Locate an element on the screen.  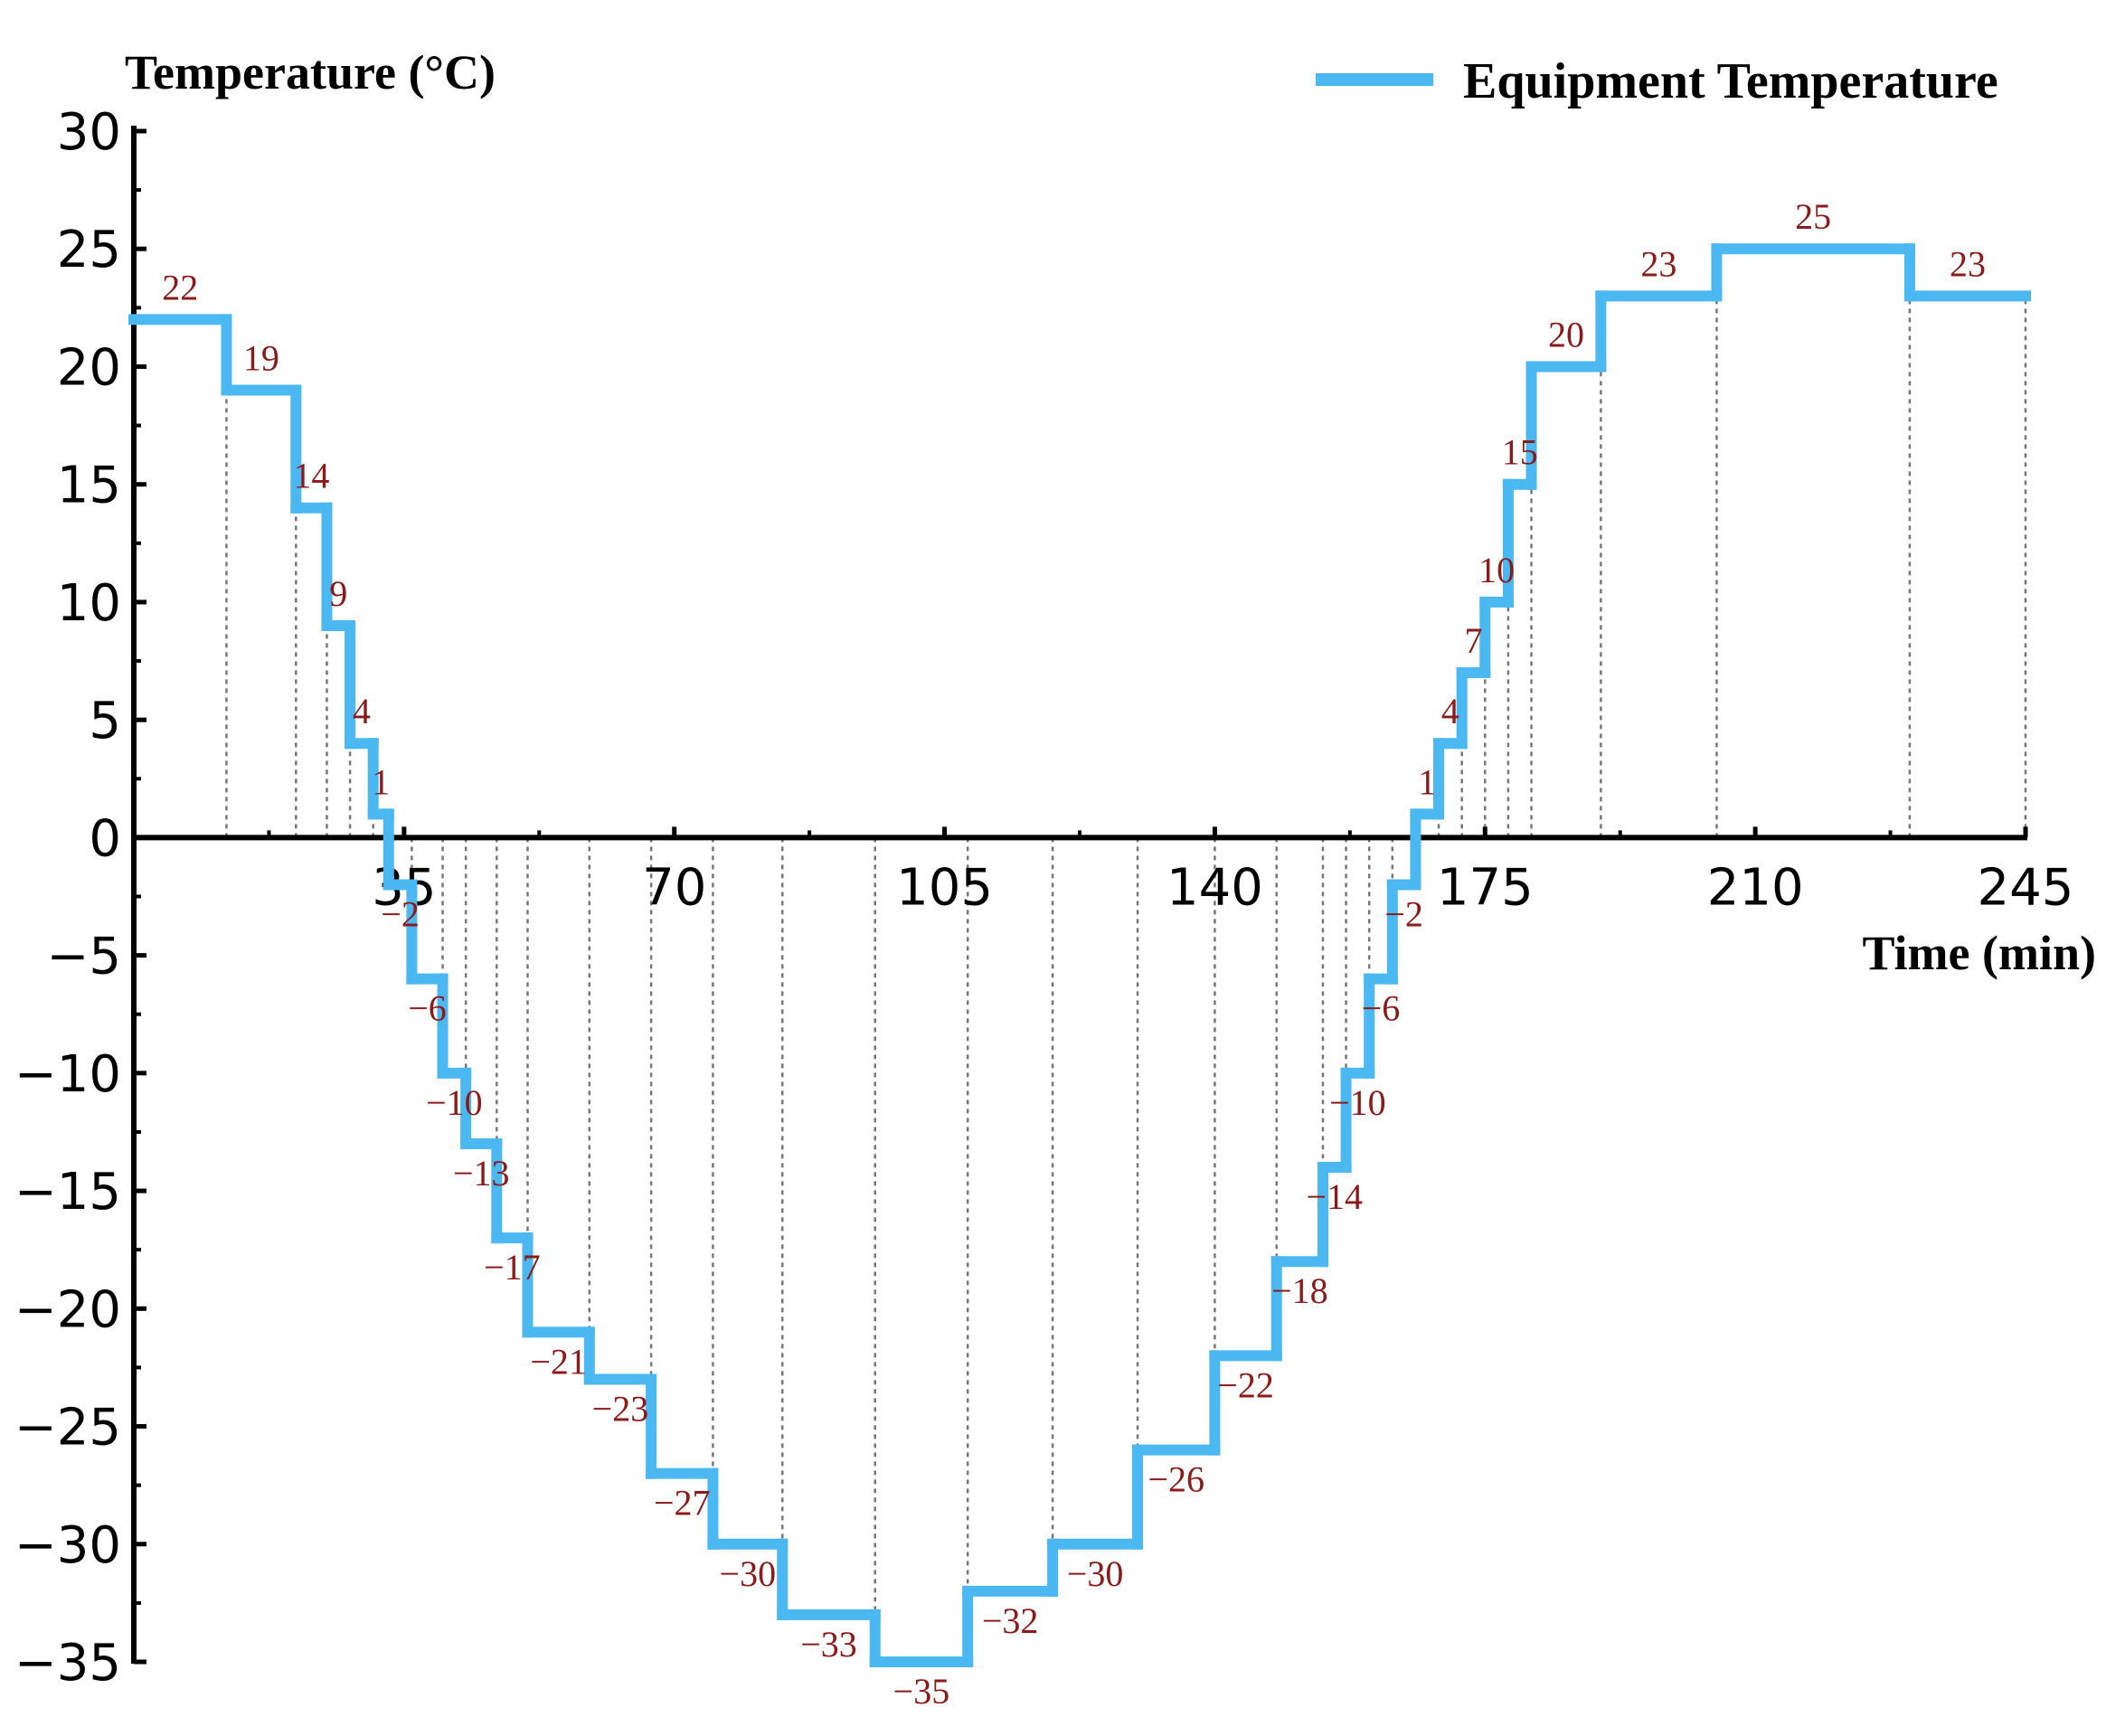
data-label: 19 is located at coordinates (261, 359).